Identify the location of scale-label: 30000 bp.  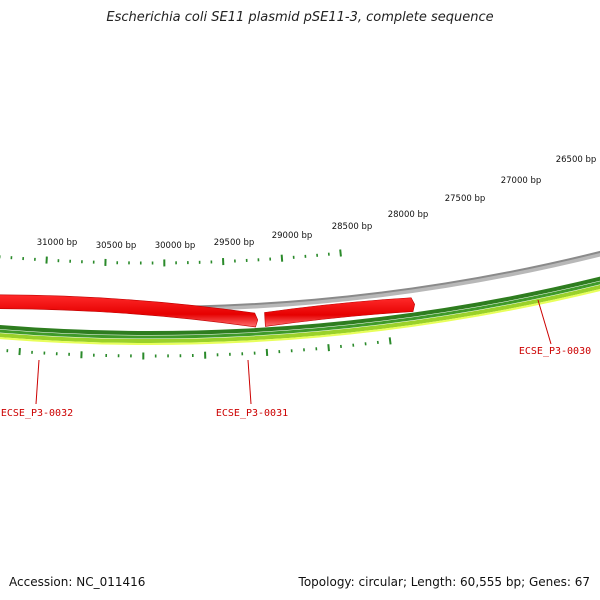
(175, 246).